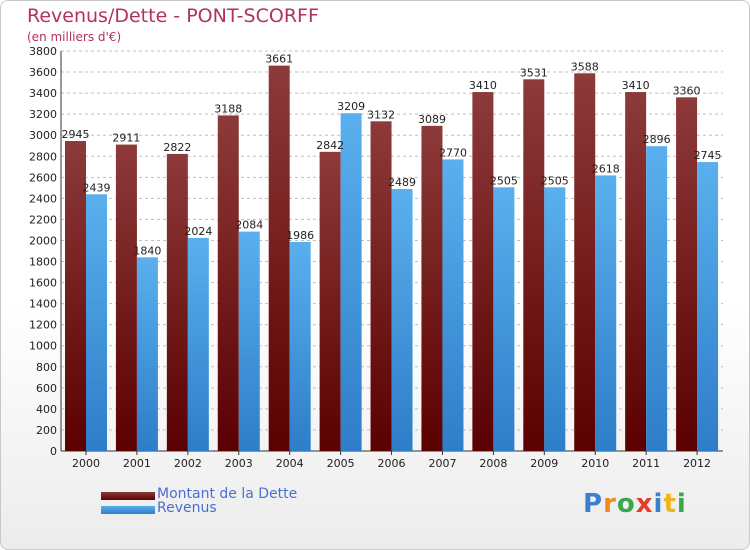  Describe the element at coordinates (128, 510) in the screenshot. I see `legend-swatch-revenus` at that location.